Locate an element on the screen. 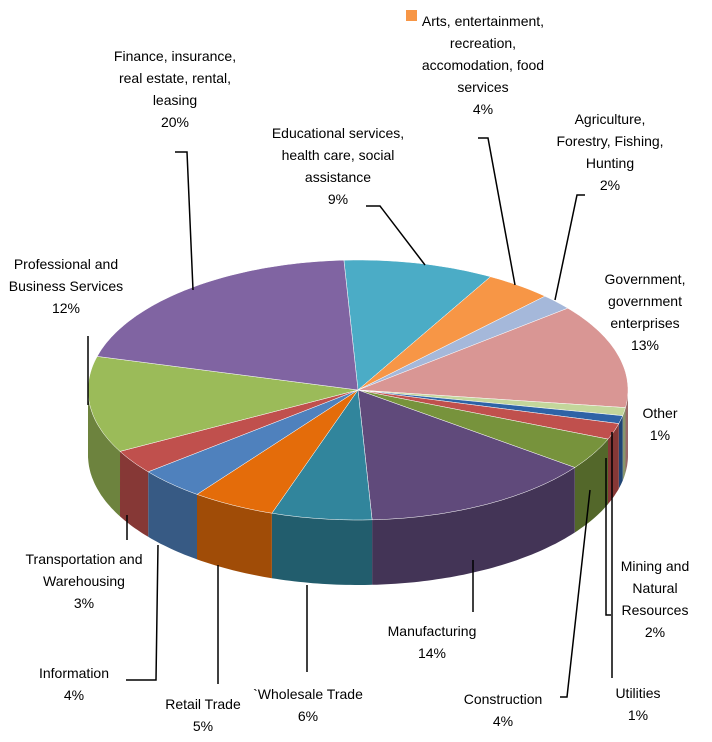 Image resolution: width=712 pixels, height=742 pixels. data-label: Information 4% is located at coordinates (74, 684).